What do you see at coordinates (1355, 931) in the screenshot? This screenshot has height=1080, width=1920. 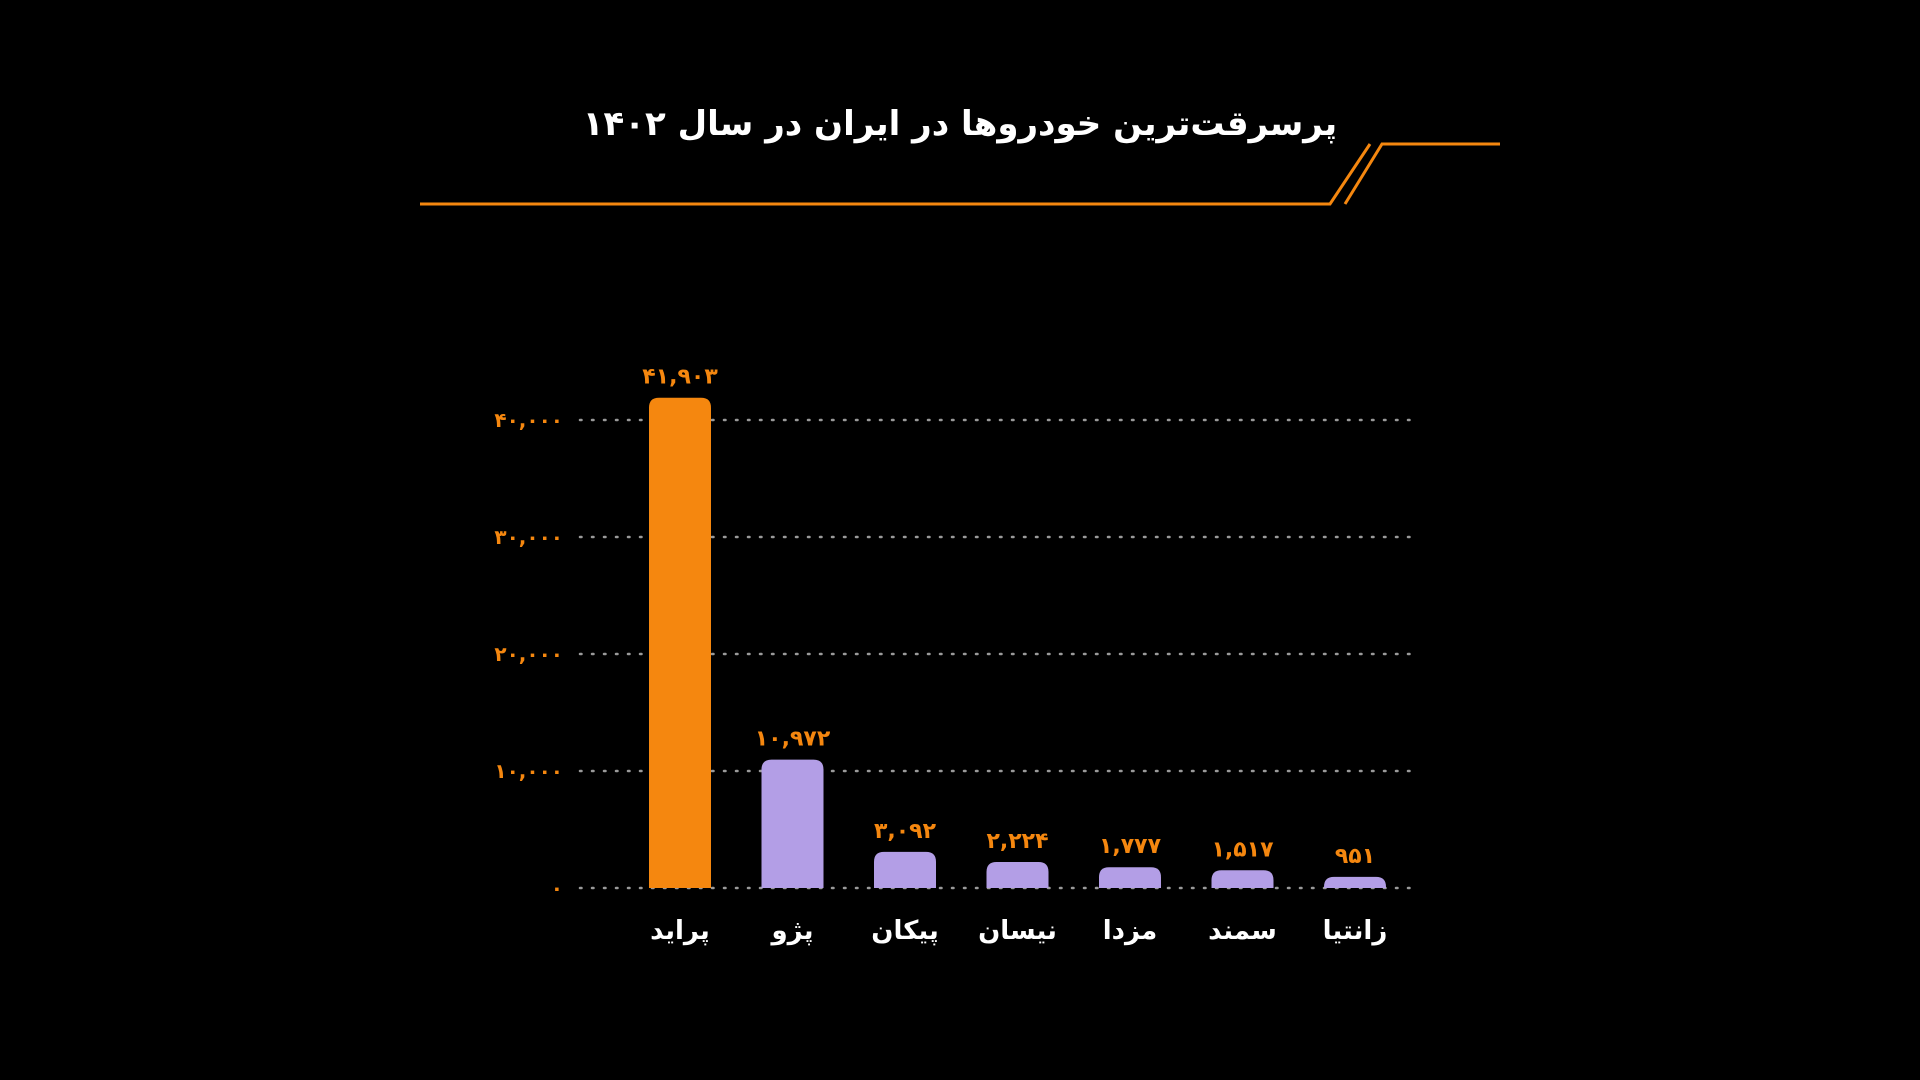 I see `category-label: زانتیا` at bounding box center [1355, 931].